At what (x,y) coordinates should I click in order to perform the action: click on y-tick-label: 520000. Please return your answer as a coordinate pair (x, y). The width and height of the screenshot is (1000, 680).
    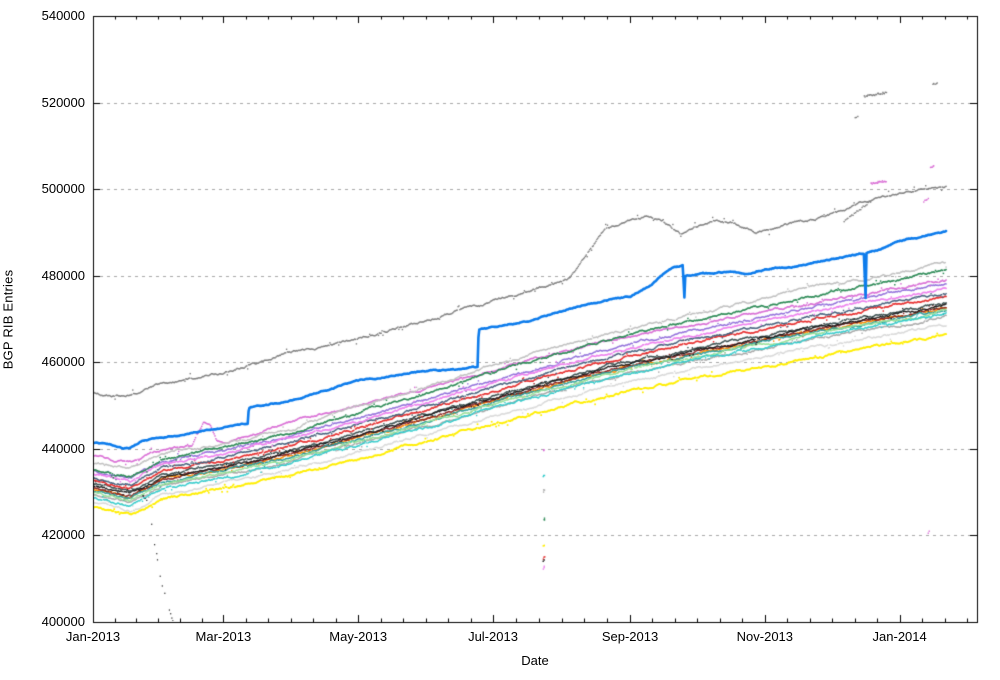
    Looking at the image, I should click on (63, 102).